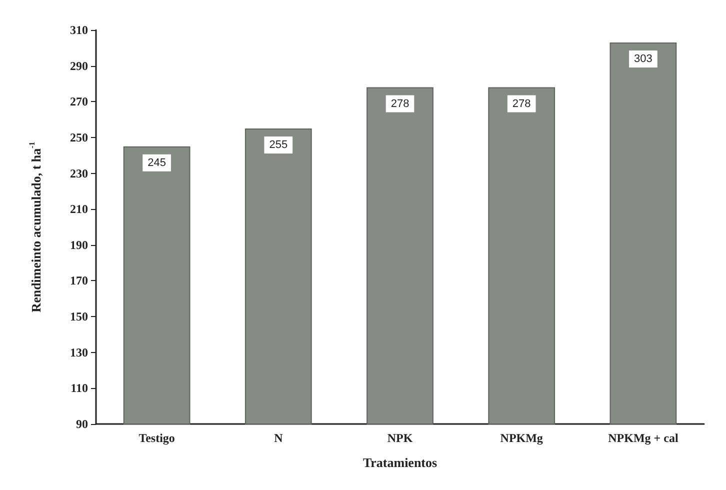 This screenshot has height=490, width=726. Describe the element at coordinates (521, 438) in the screenshot. I see `x-tick-label: NPKMg` at that location.